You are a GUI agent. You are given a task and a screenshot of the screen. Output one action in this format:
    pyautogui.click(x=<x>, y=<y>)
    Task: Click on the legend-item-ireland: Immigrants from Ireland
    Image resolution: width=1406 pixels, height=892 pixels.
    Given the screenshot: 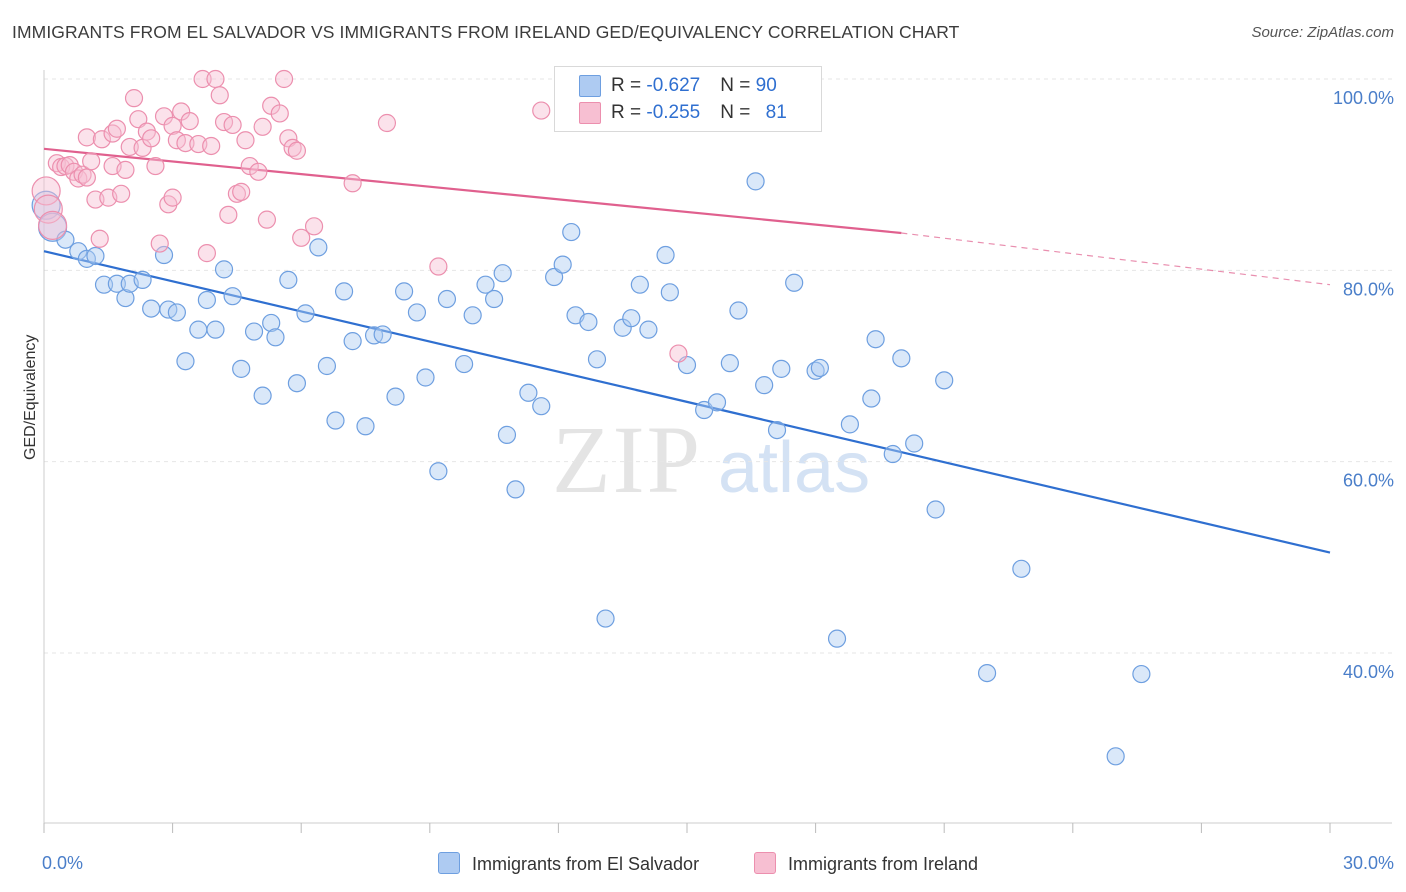 What is the action you would take?
    pyautogui.click(x=866, y=863)
    